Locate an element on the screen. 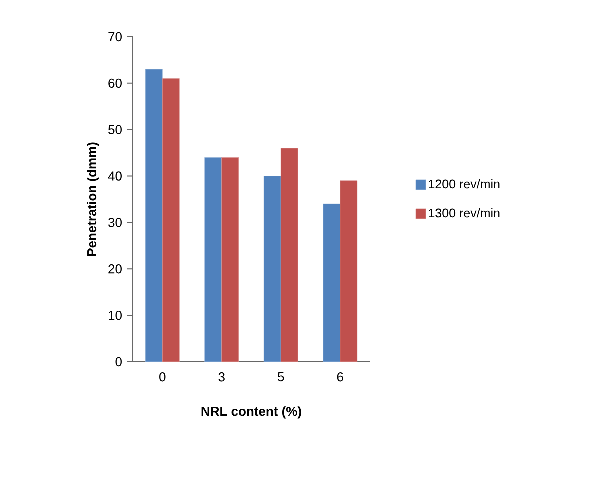 The width and height of the screenshot is (589, 482). y-tick-label: 30 is located at coordinates (115, 223).